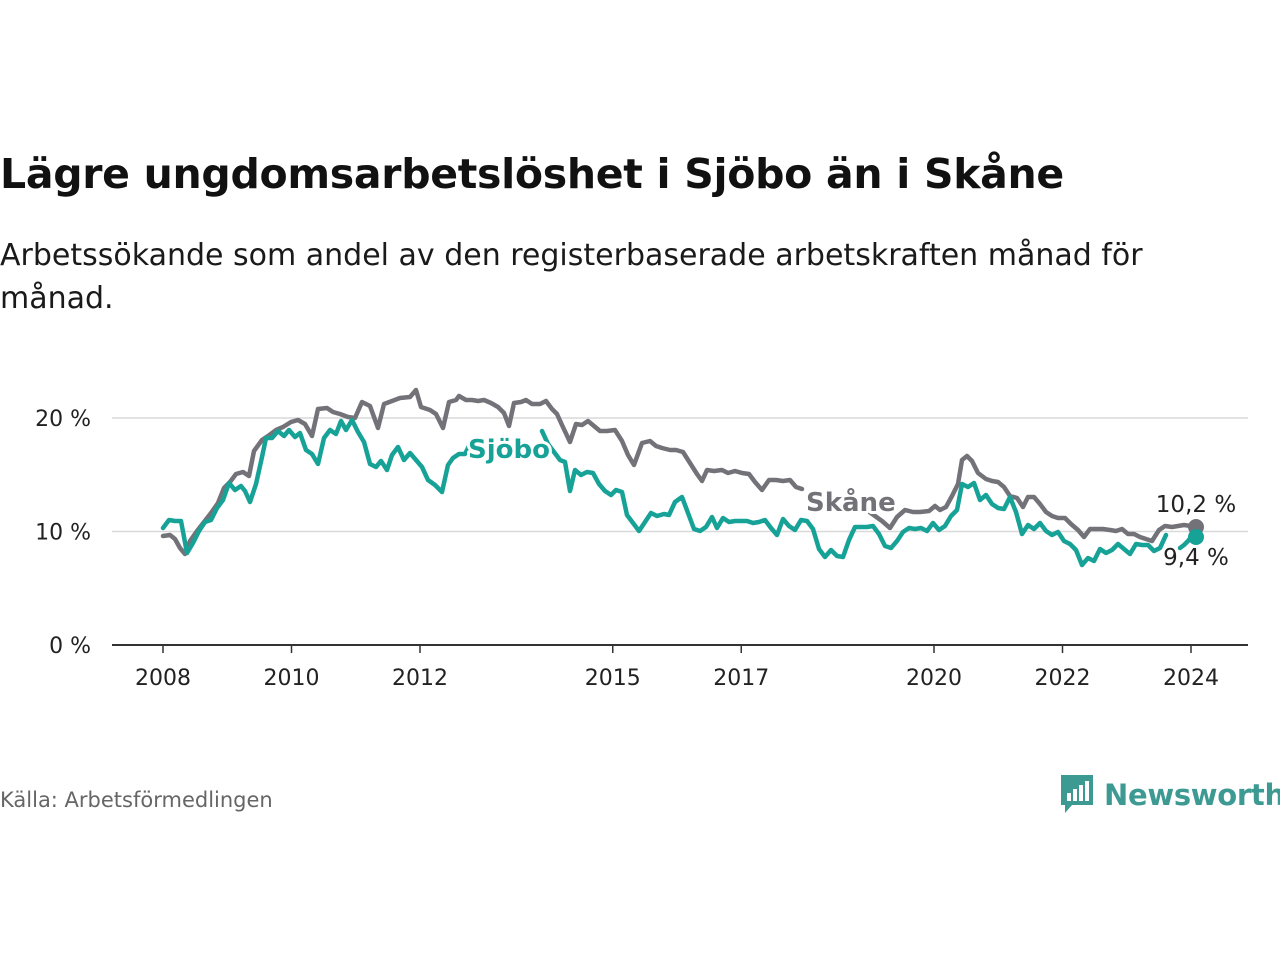 This screenshot has width=1280, height=960. Describe the element at coordinates (420, 678) in the screenshot. I see `x-tick-label: 2012` at that location.